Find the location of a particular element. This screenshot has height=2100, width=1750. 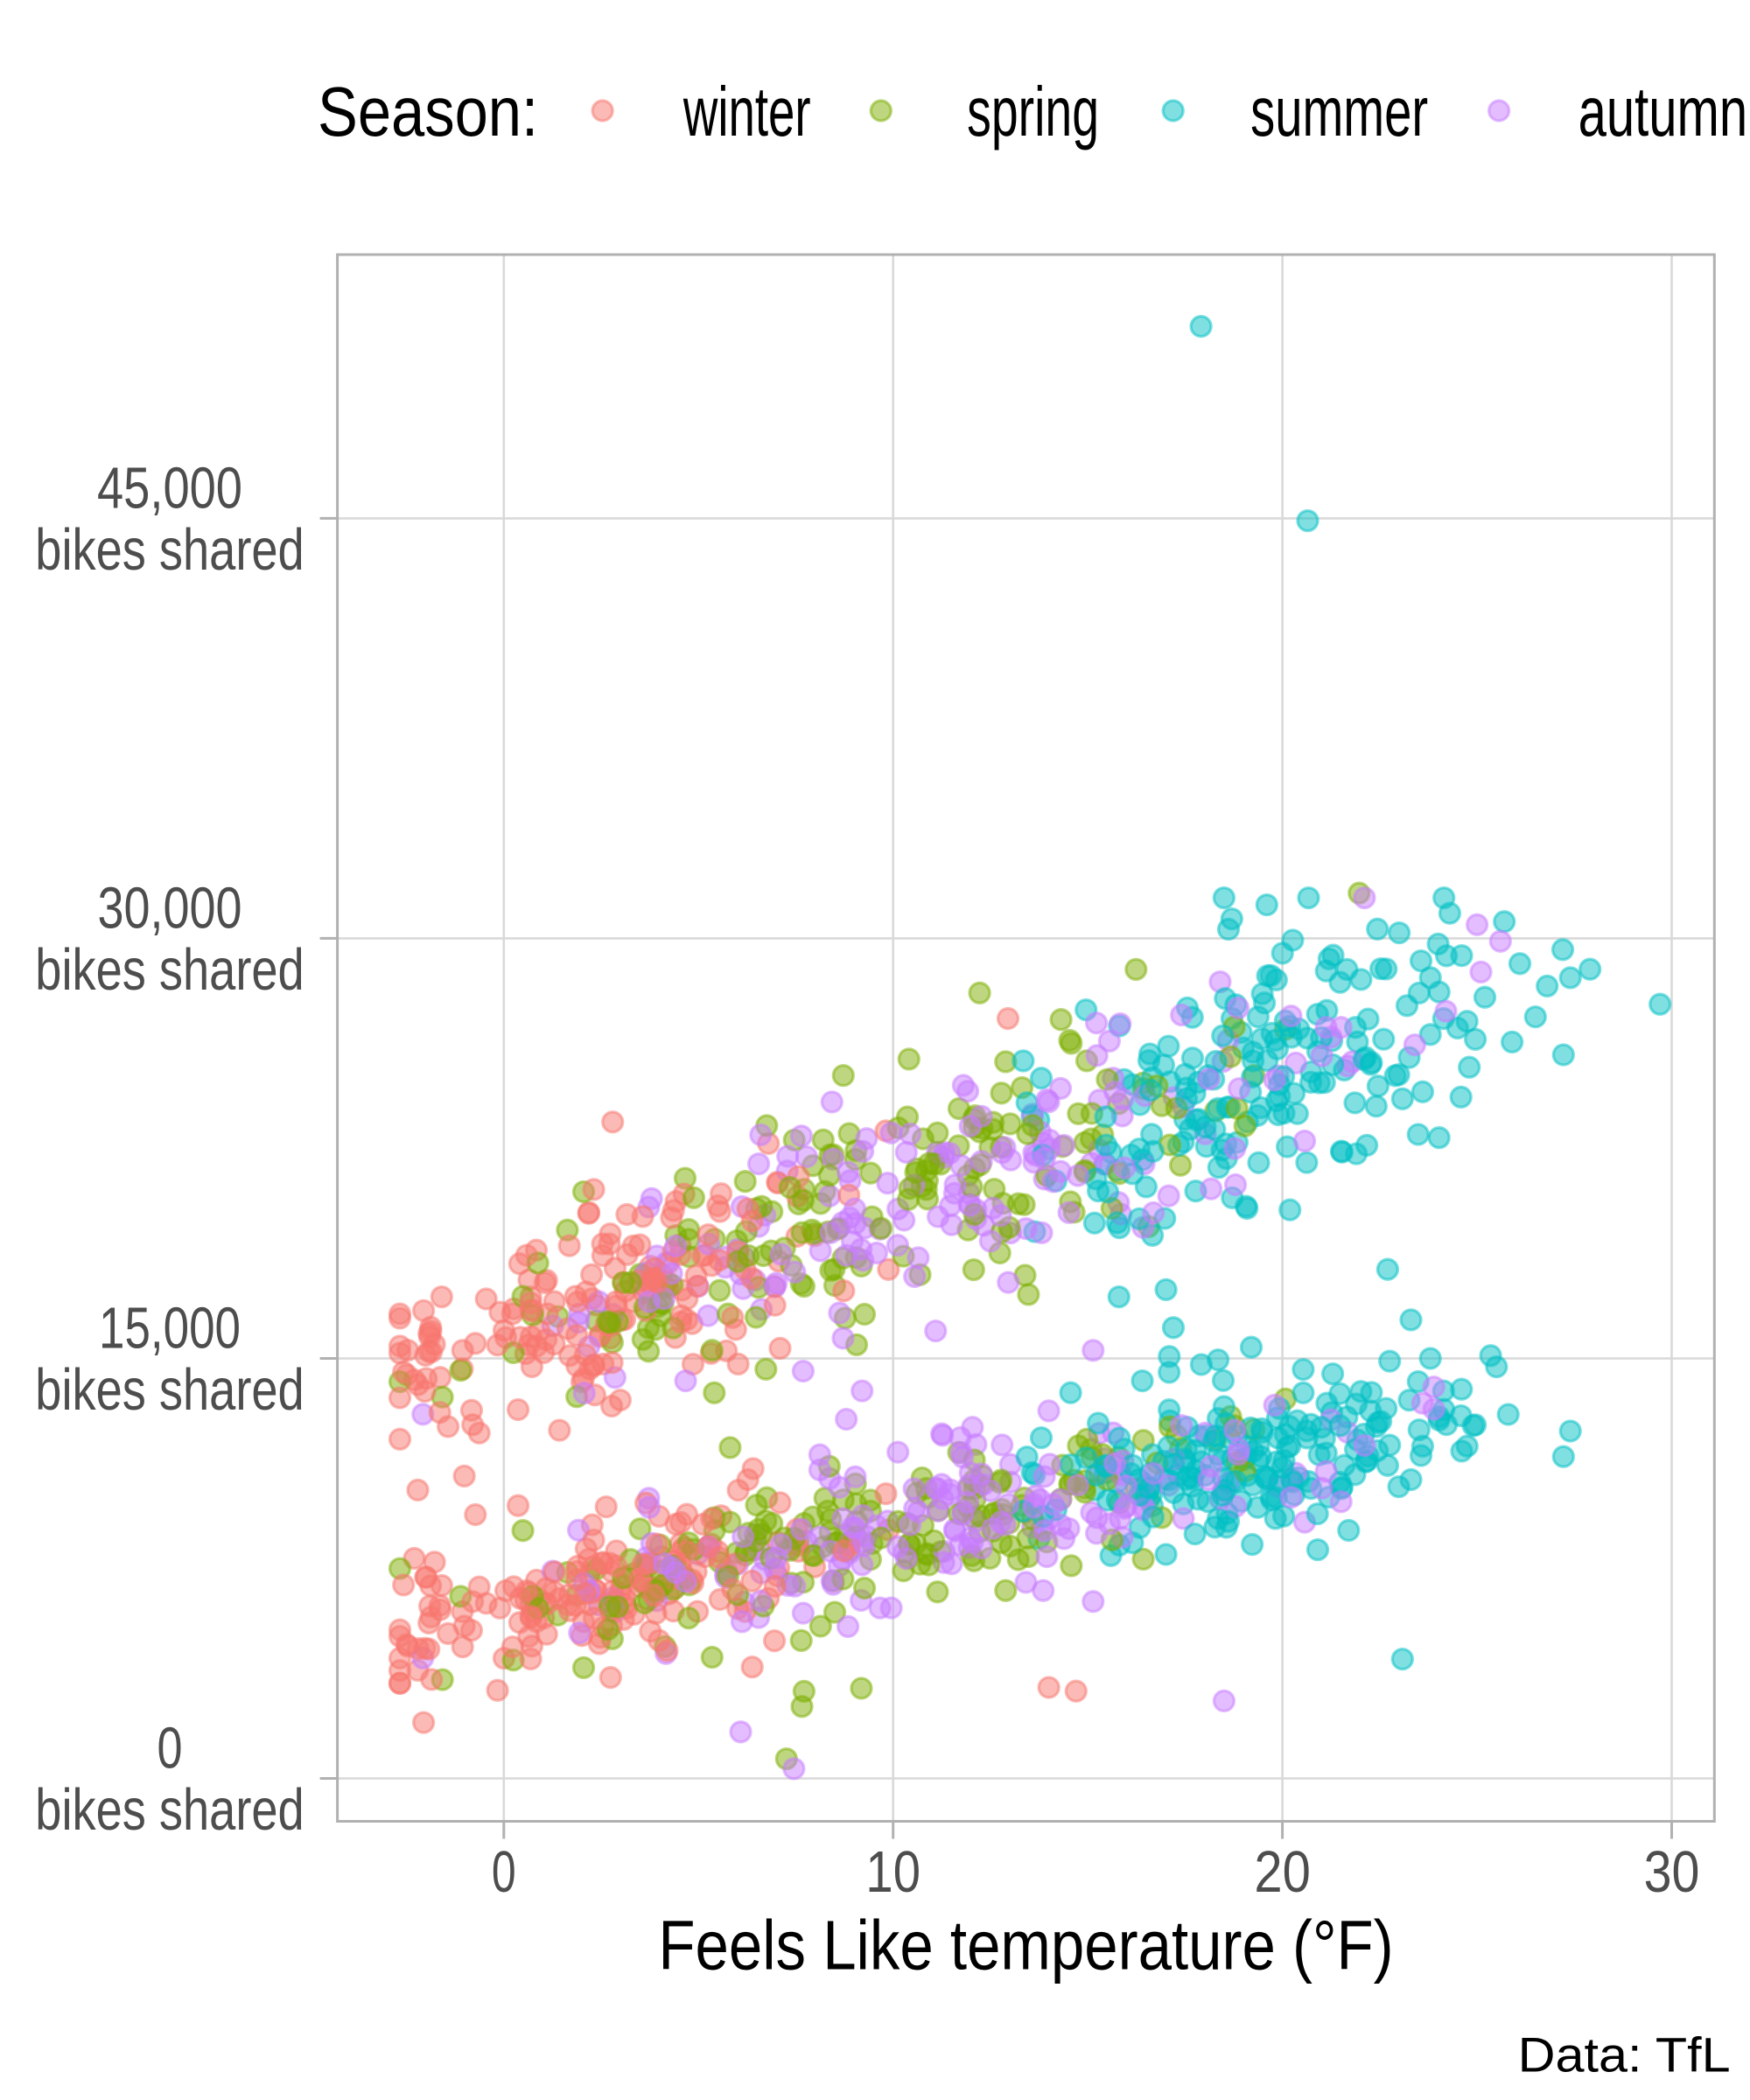

svg-text: 20 is located at coordinates (1282, 1872).